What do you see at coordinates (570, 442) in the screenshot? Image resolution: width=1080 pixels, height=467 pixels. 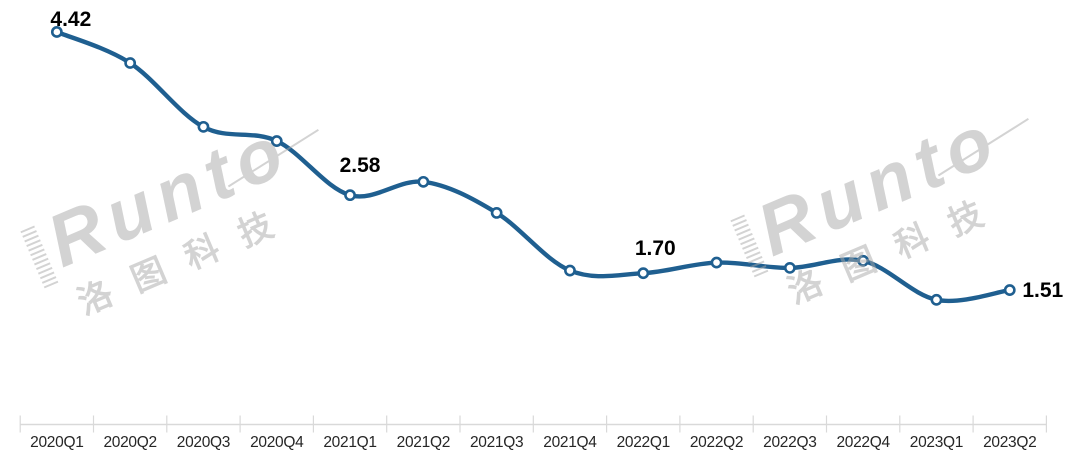 I see `x-axis-label: 2021Q4` at bounding box center [570, 442].